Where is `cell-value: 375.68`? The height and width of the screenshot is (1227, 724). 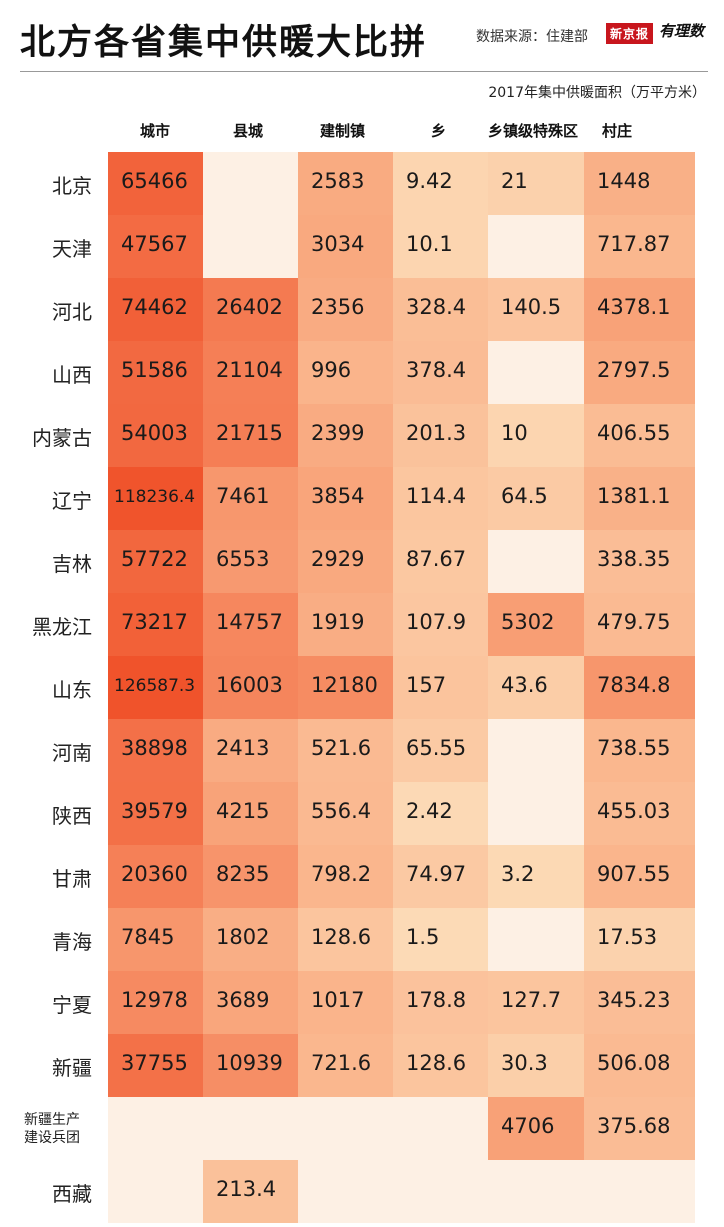
cell-value: 375.68 is located at coordinates (634, 1126).